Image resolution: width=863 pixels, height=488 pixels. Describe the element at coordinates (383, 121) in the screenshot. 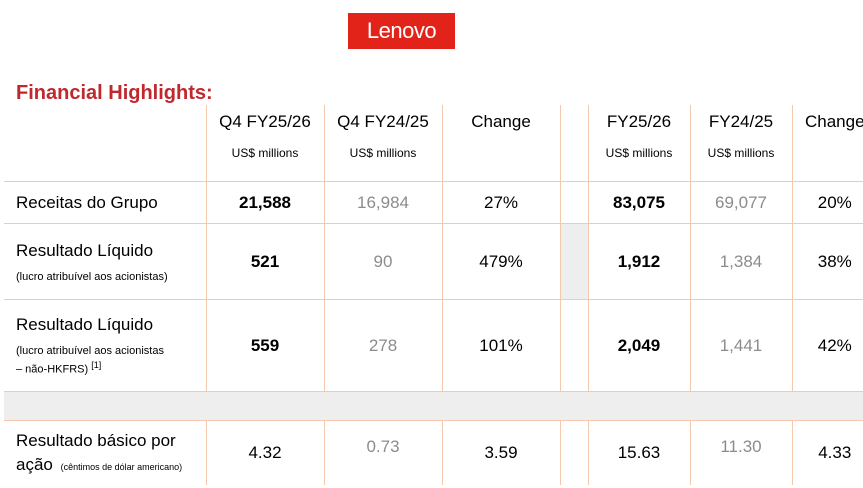

I see `header-period: Q4 FY24/25` at that location.